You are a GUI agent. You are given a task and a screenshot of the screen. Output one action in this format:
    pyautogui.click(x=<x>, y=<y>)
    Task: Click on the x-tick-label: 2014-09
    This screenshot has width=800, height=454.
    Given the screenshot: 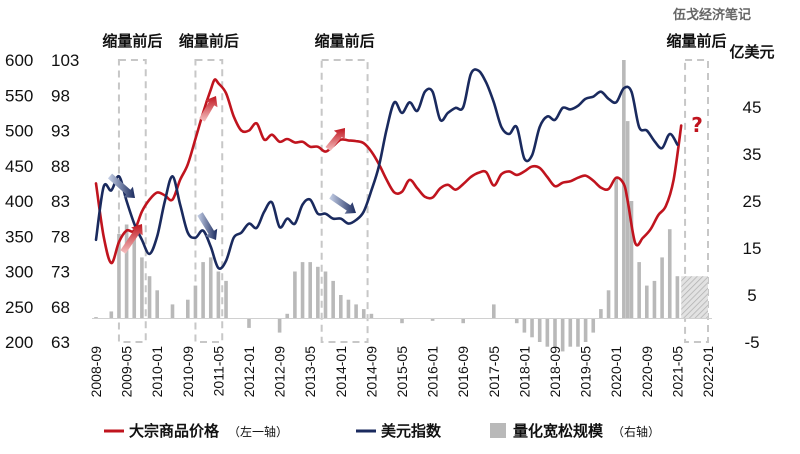 What is the action you would take?
    pyautogui.click(x=371, y=372)
    